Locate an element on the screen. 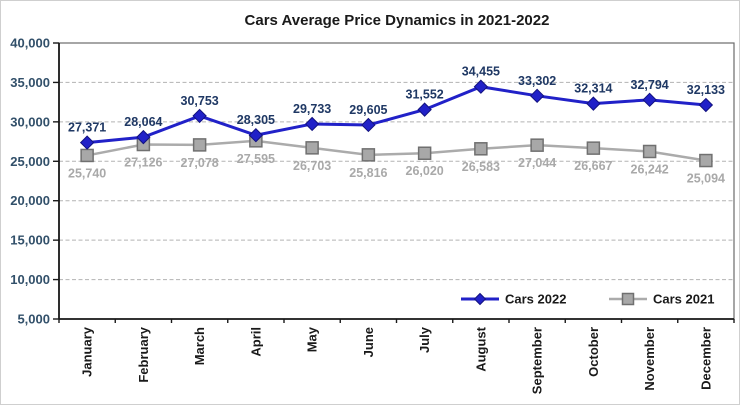  x-axis-label-november: November is located at coordinates (649, 359).